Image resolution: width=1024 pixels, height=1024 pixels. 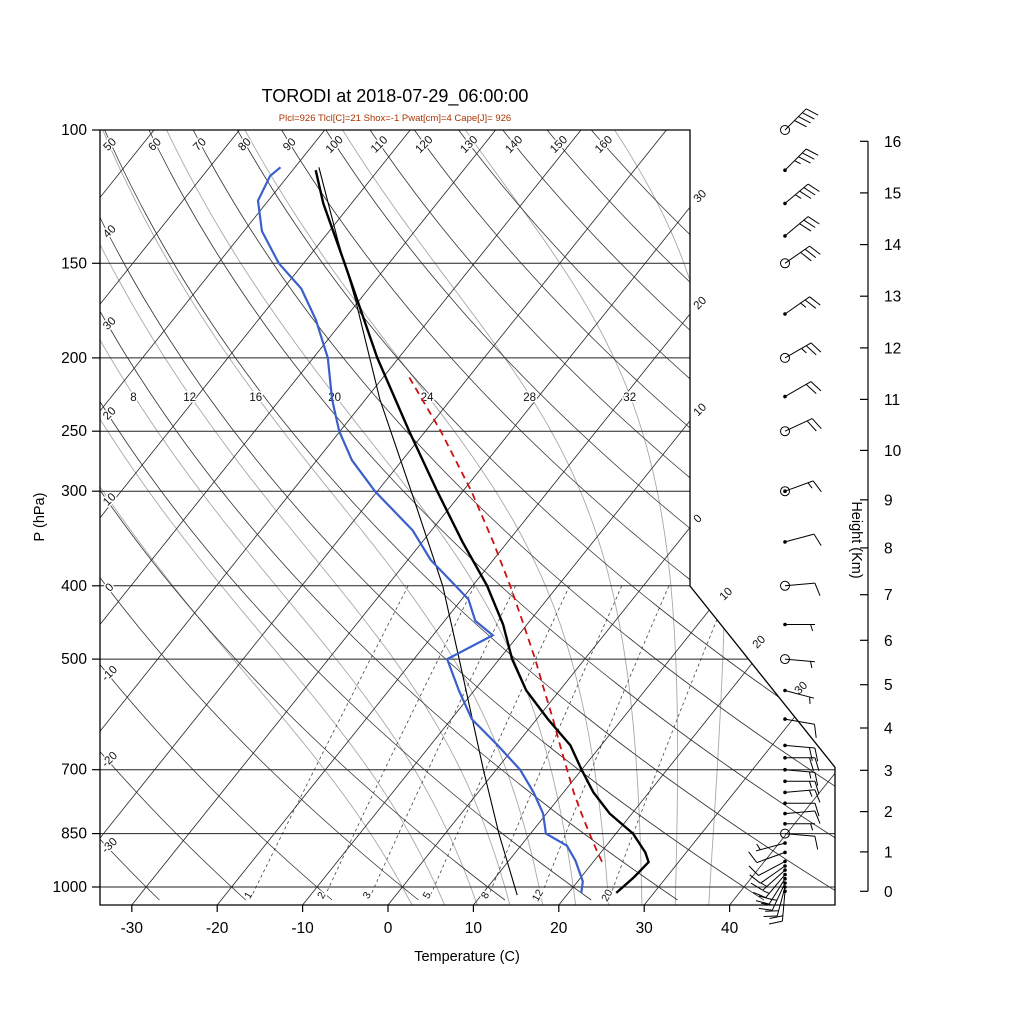 What do you see at coordinates (110, 674) in the screenshot?
I see `dry-adiabat-left-label: -10` at bounding box center [110, 674].